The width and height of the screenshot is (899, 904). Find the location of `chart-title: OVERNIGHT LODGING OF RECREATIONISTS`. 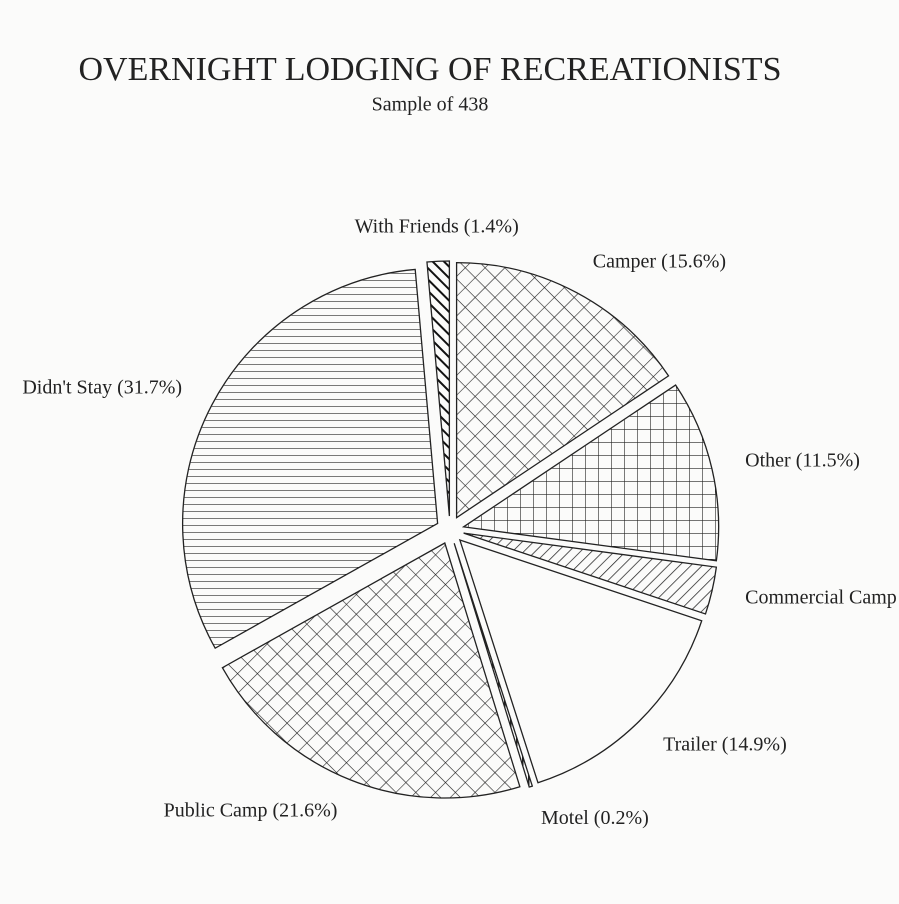

chart-title: OVERNIGHT LODGING OF RECREATIONISTS is located at coordinates (430, 69).